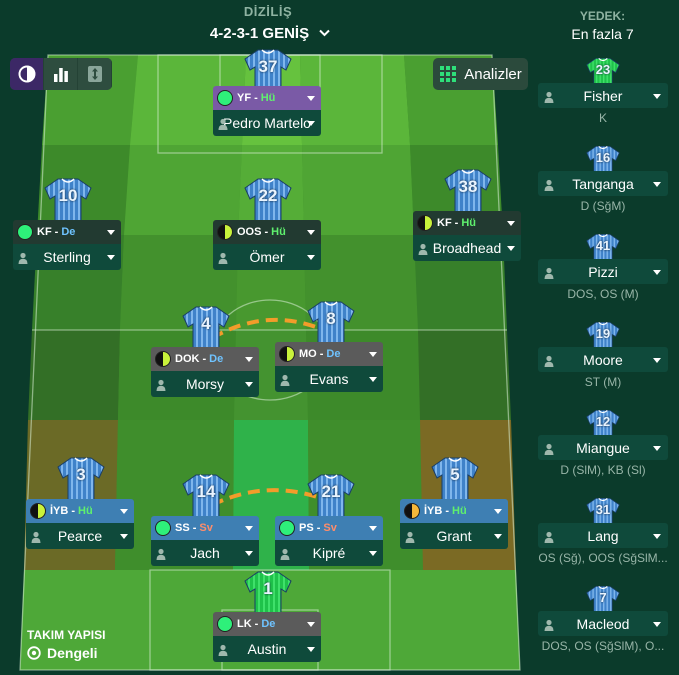  Describe the element at coordinates (80, 536) in the screenshot. I see `player-selector: Pearce` at that location.